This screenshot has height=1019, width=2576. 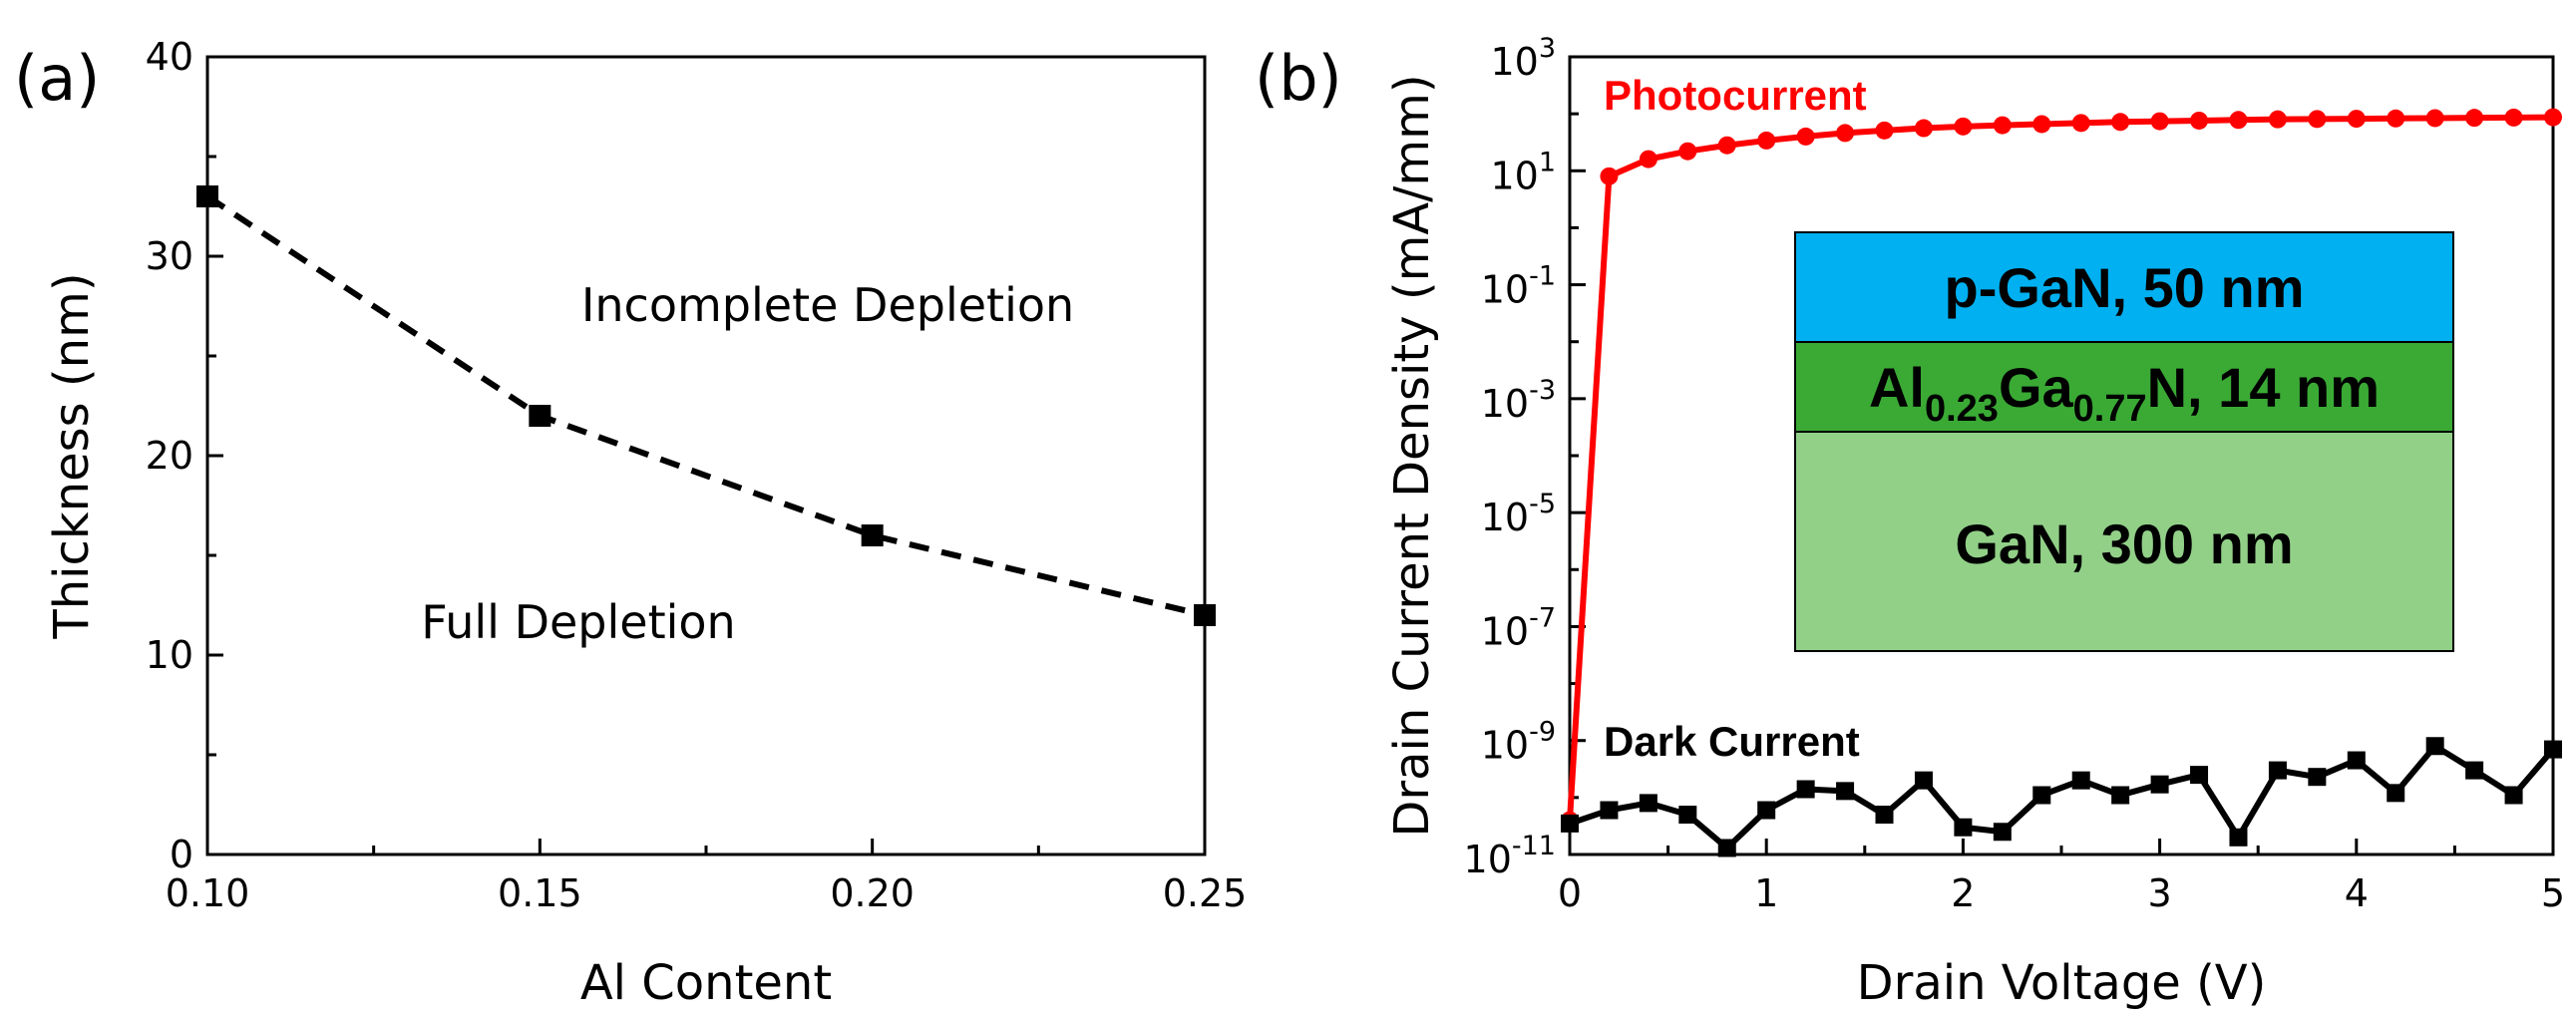 I want to click on b-y-tick-exponent: -5, so click(x=1543, y=504).